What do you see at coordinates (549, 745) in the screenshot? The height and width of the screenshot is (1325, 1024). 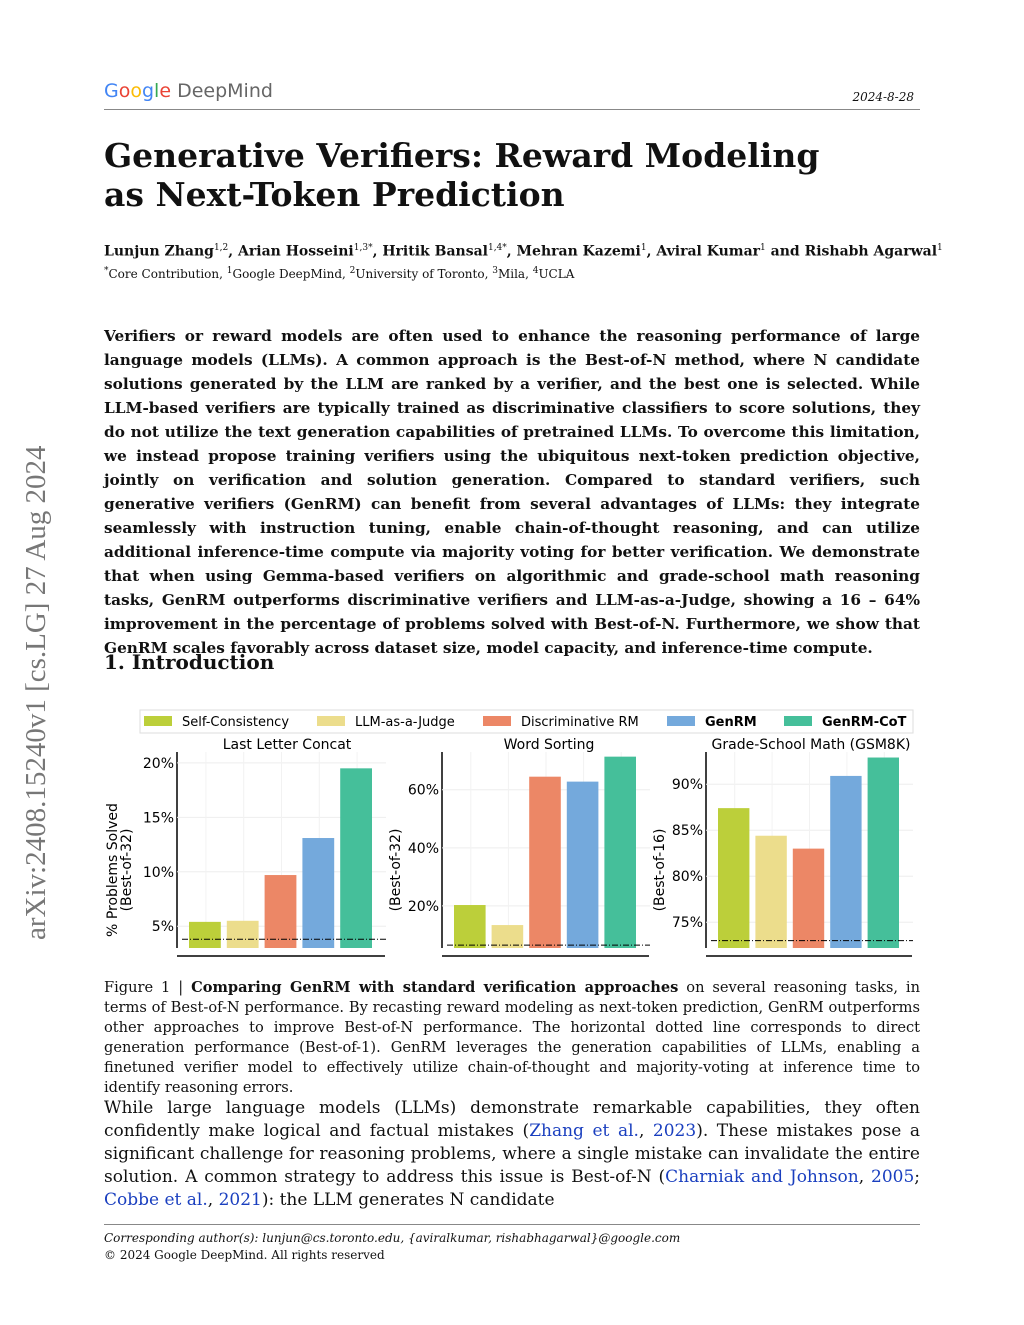 I see `panel-title: Word Sorting` at bounding box center [549, 745].